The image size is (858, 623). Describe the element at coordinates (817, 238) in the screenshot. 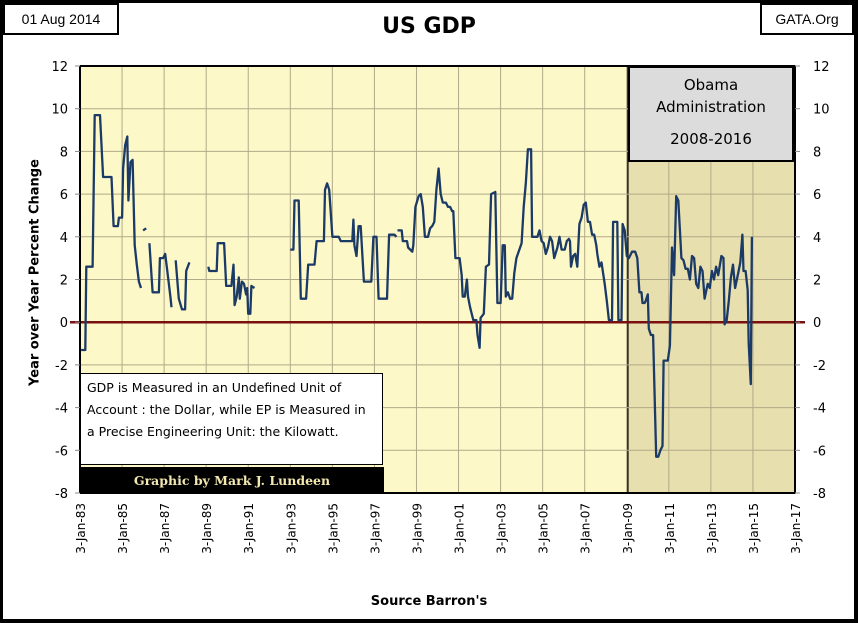

I see `y-tick-label-right: 4` at that location.